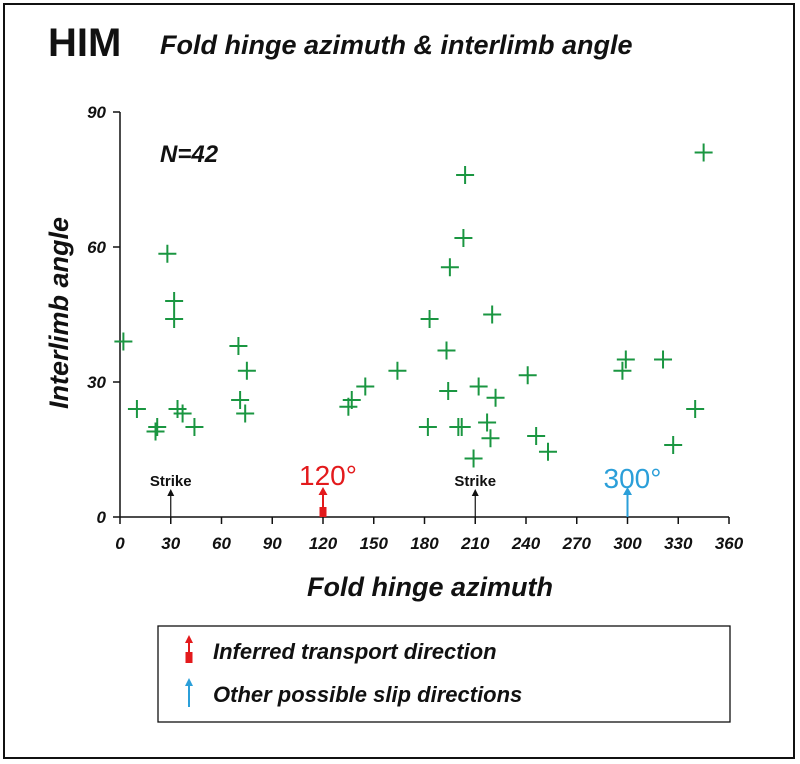 The width and height of the screenshot is (800, 764). I want to click on legend-transport-tail, so click(189, 657).